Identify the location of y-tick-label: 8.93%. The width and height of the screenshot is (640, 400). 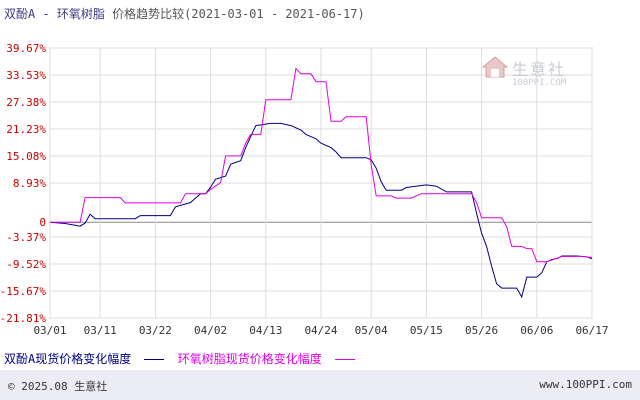
(29, 183).